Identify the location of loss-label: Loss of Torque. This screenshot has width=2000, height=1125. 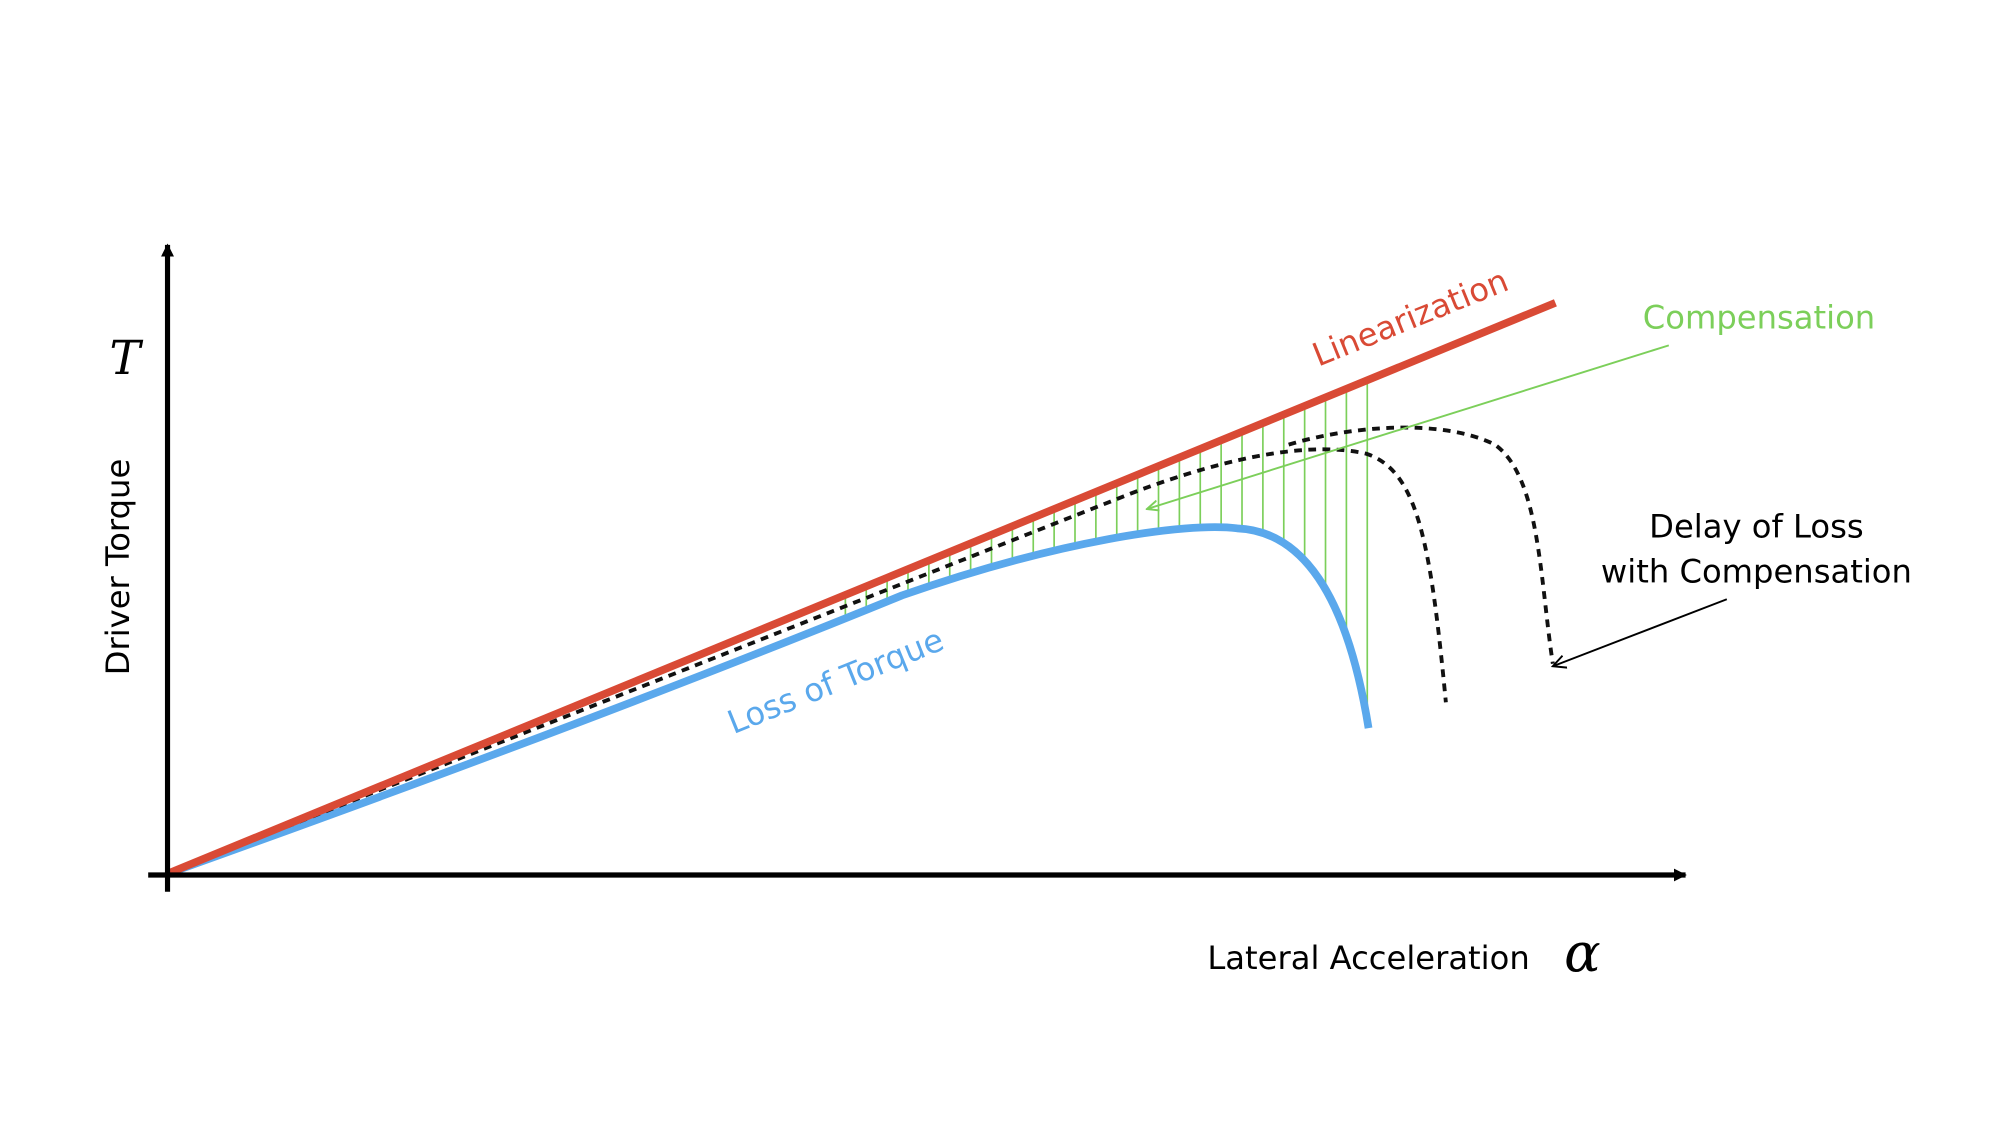
(835, 681).